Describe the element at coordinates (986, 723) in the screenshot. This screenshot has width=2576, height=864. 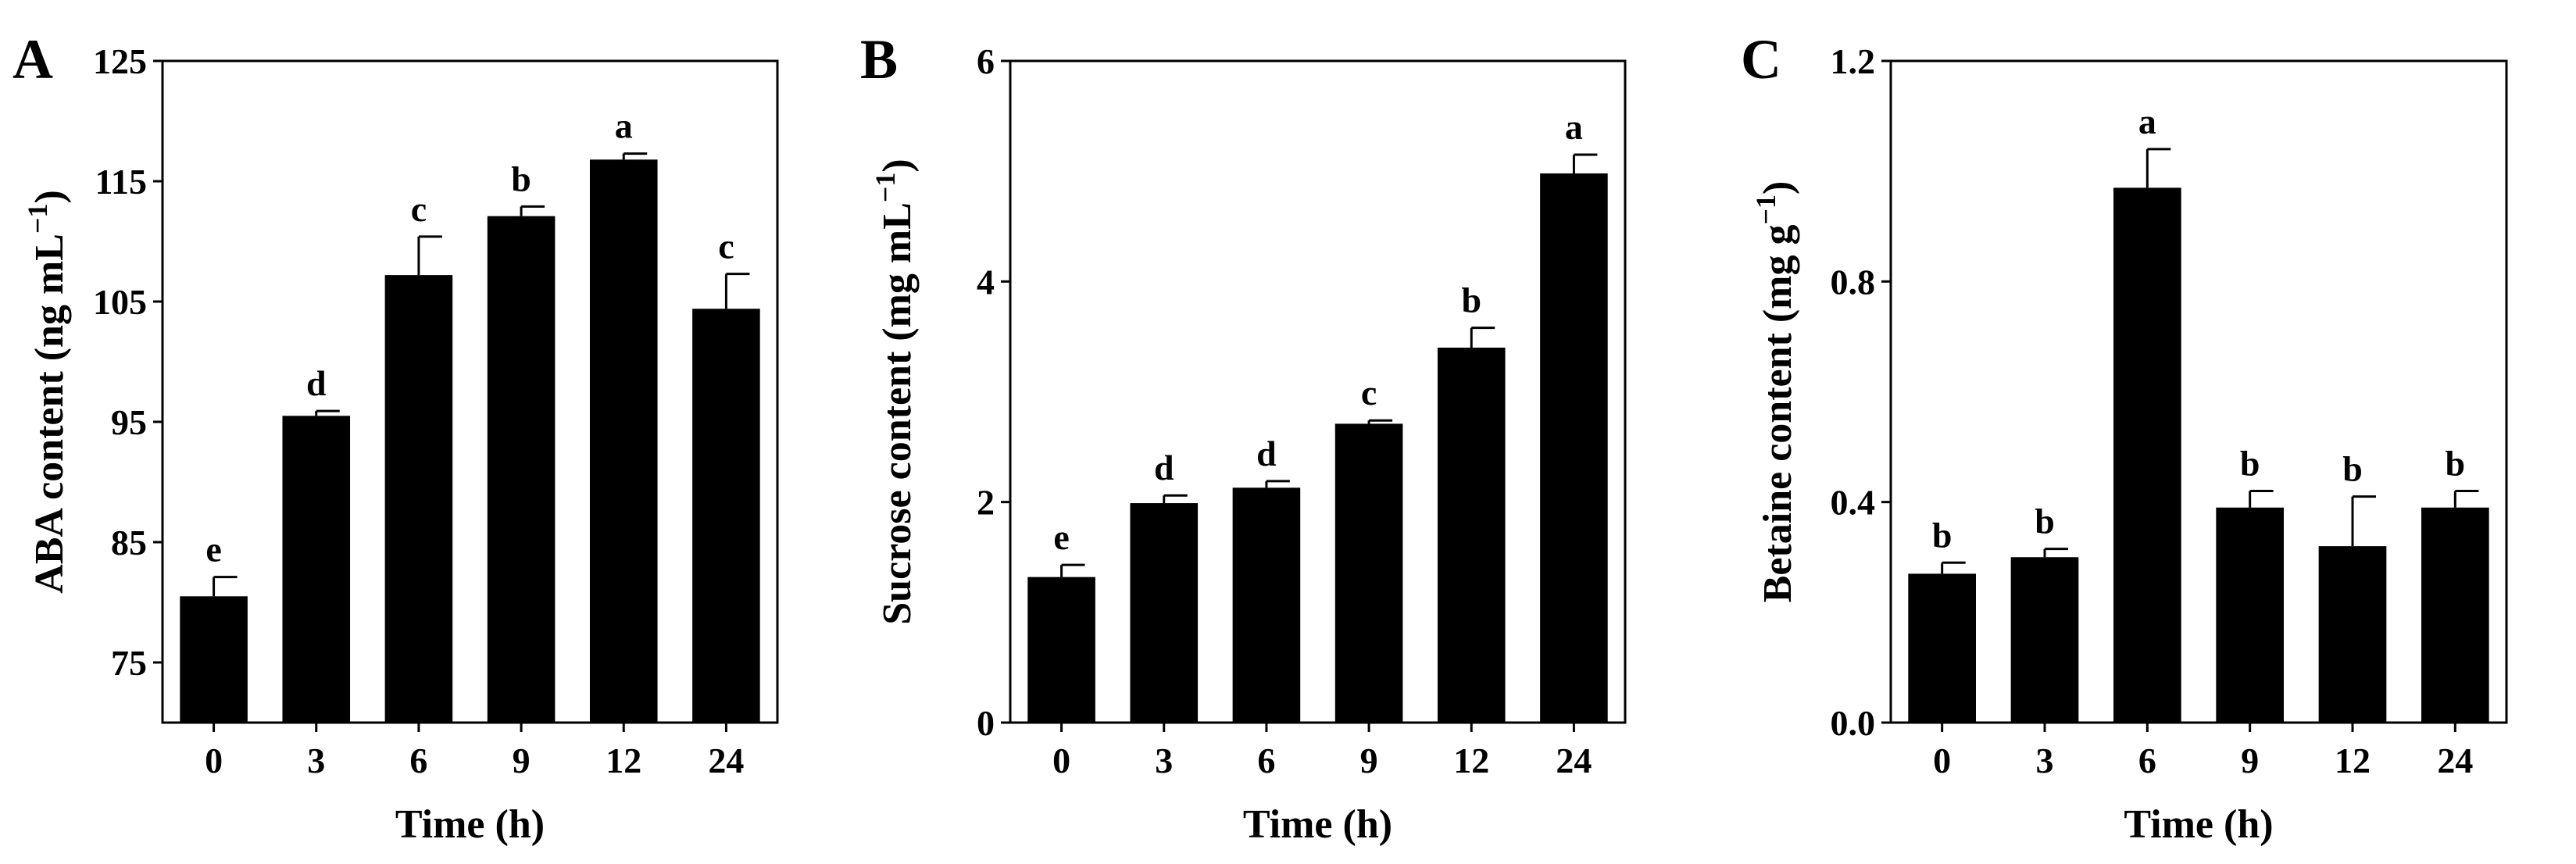
I see `y-tick-label: 0` at that location.